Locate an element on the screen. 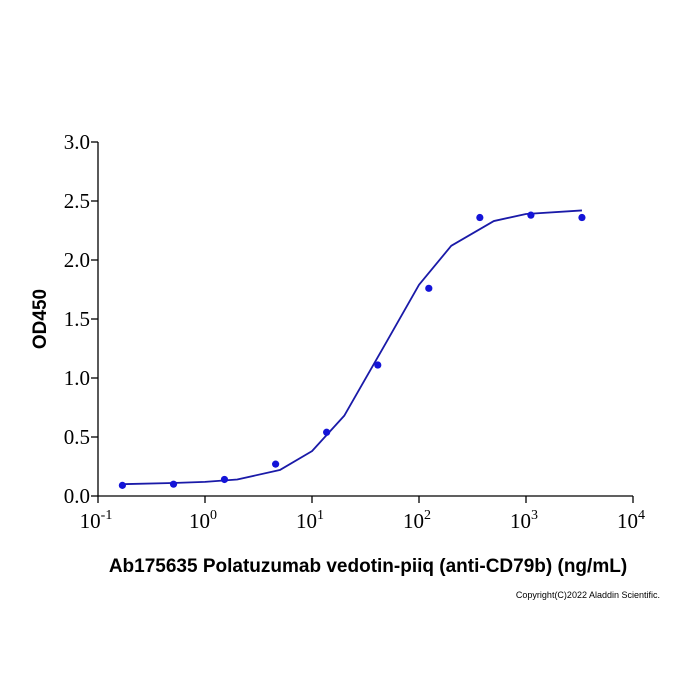  x-tick-label: 10⁴ is located at coordinates (631, 520).